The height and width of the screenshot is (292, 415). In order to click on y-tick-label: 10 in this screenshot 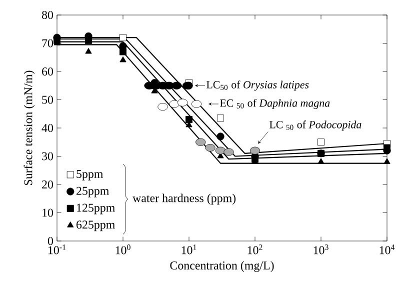, I will do `click(48, 212)`.